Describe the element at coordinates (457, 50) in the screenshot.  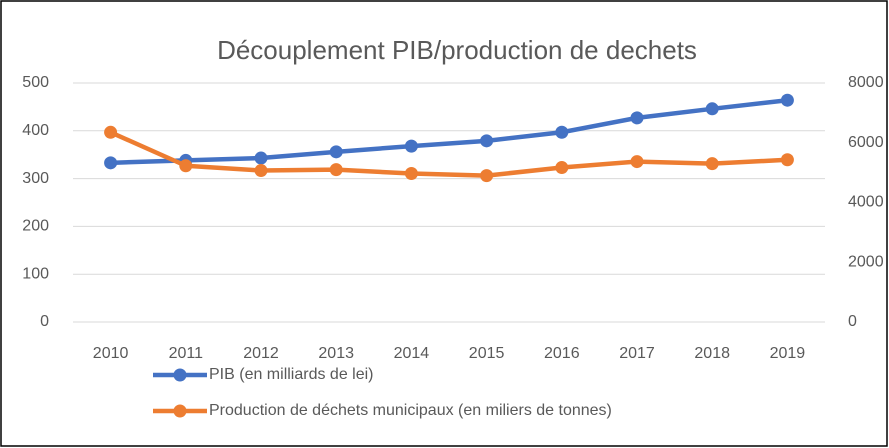
I see `chart-title: Découplement PIB/production de dechets` at that location.